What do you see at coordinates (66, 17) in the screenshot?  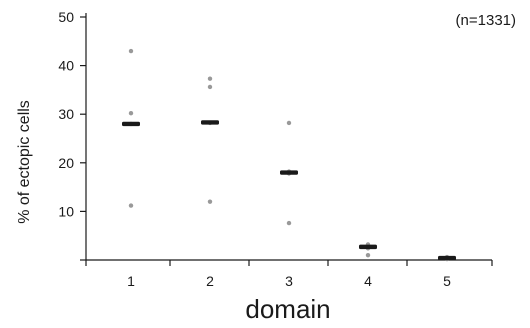 I see `y-tick-label: 50` at bounding box center [66, 17].